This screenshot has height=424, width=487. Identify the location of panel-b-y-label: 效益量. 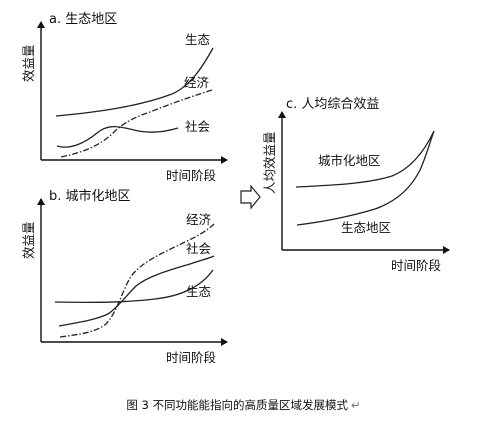
(28, 240).